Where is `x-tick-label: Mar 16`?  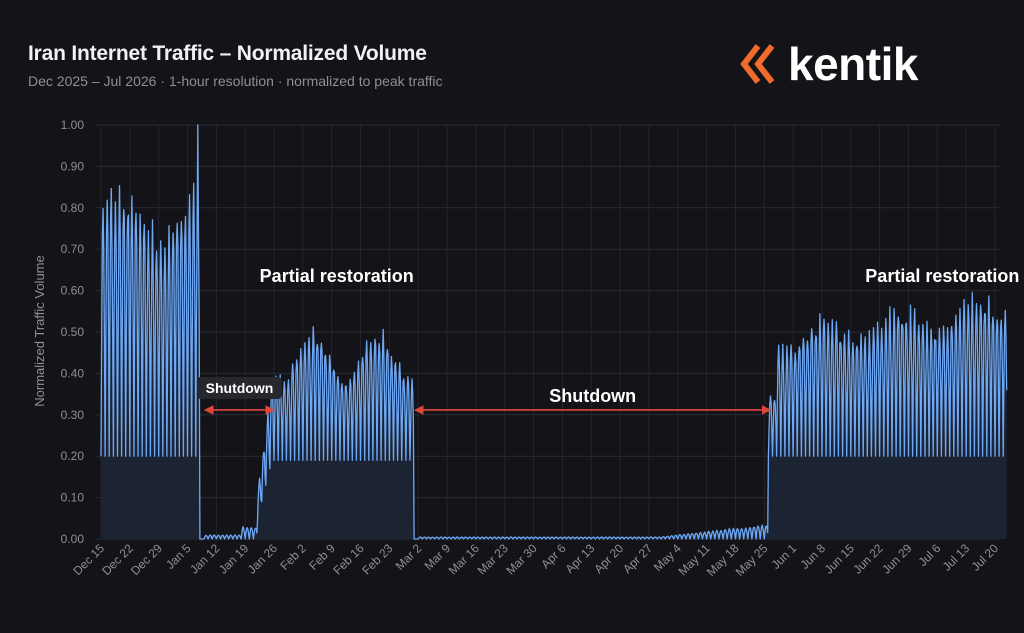 x-tick-label: Mar 16 is located at coordinates (464, 559).